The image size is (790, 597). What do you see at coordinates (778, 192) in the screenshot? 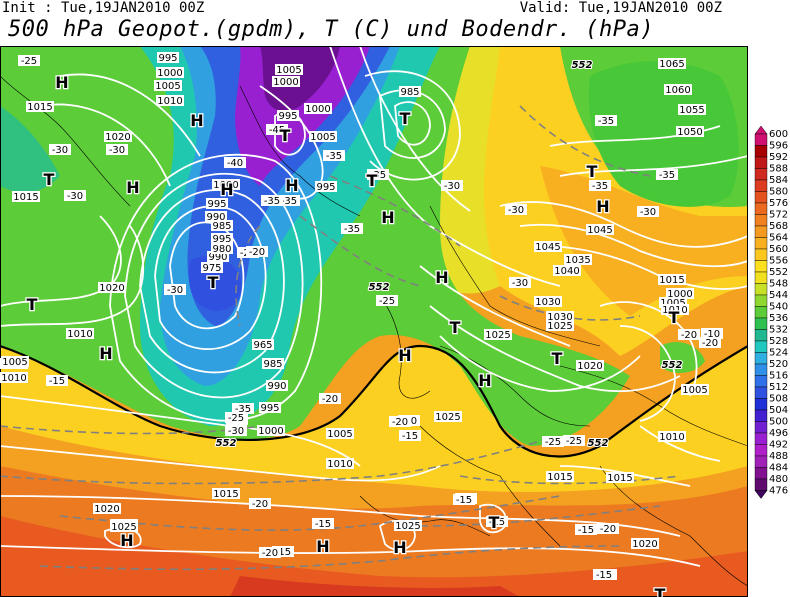
I see `colorbar-tick-label: 580` at bounding box center [778, 192].